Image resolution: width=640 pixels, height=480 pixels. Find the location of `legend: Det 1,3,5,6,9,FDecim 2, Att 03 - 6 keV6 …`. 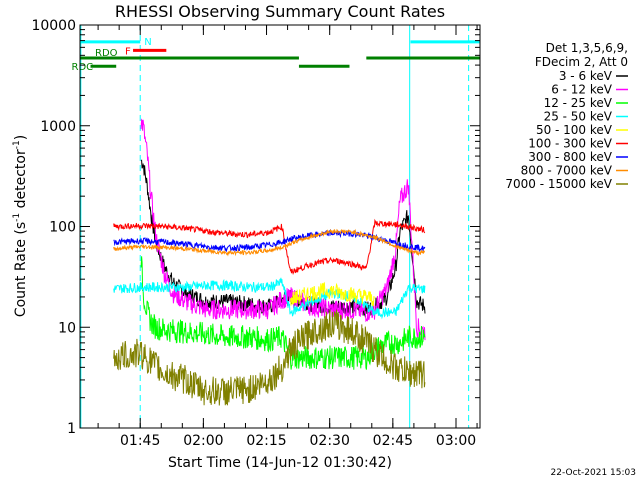

legend: Det 1,3,5,6,9,FDecim 2, Att 03 - 6 keV6 … is located at coordinates (566, 116).